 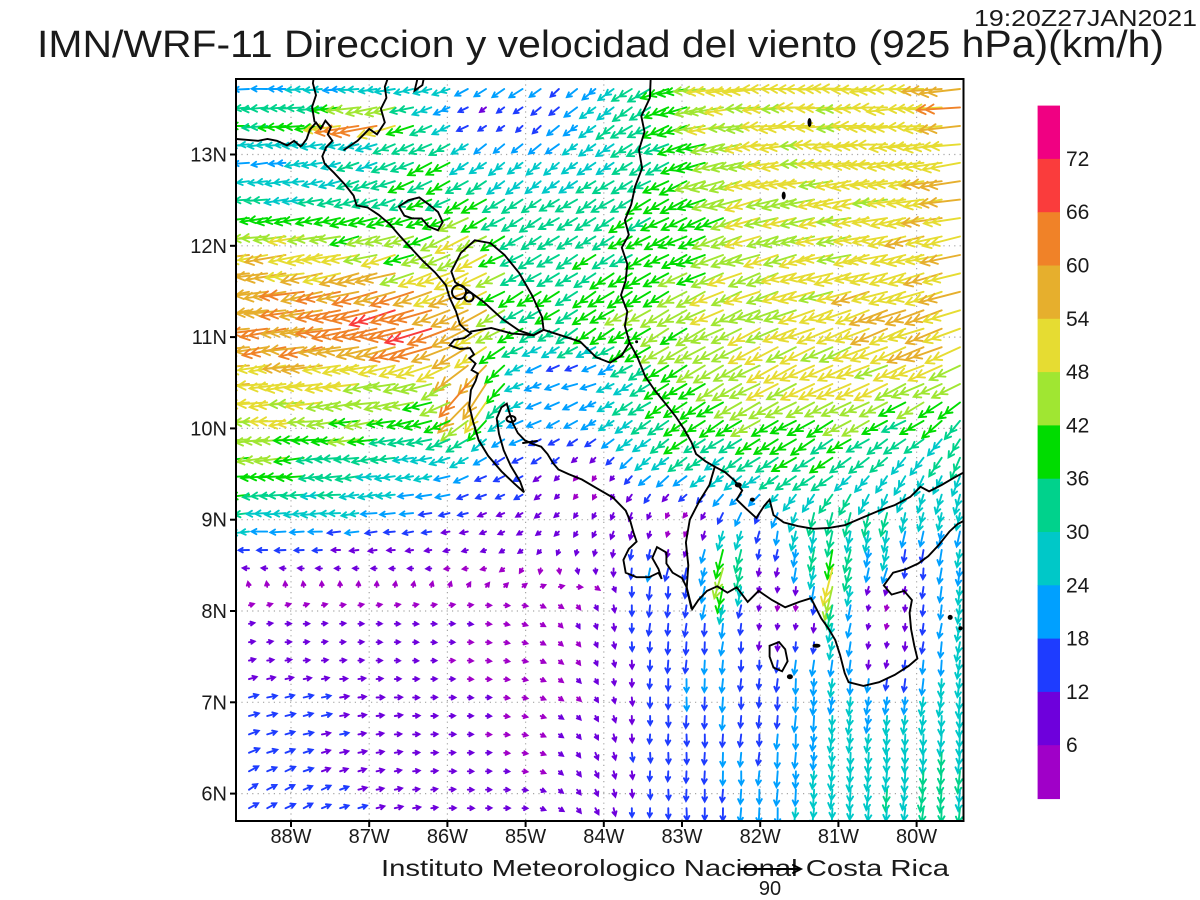 What do you see at coordinates (214, 703) in the screenshot?
I see `svg-text: 7N` at bounding box center [214, 703].